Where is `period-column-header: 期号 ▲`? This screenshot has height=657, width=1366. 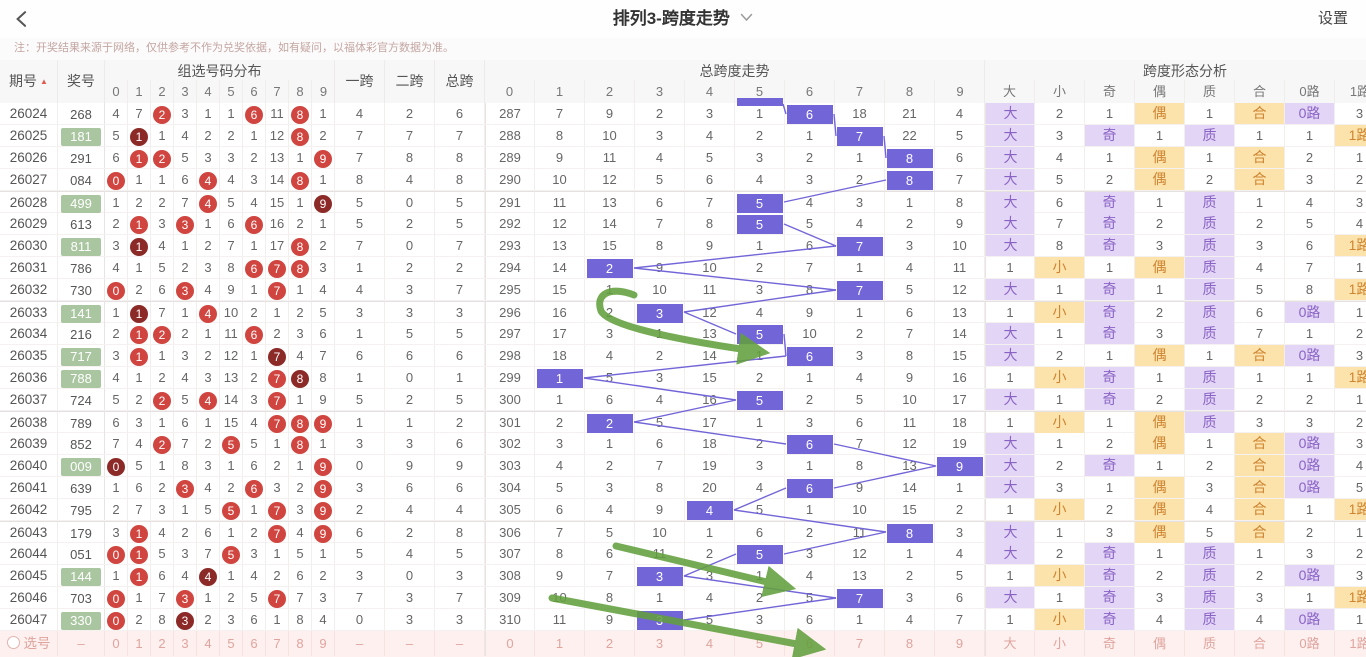 period-column-header: 期号 ▲ is located at coordinates (29, 81).